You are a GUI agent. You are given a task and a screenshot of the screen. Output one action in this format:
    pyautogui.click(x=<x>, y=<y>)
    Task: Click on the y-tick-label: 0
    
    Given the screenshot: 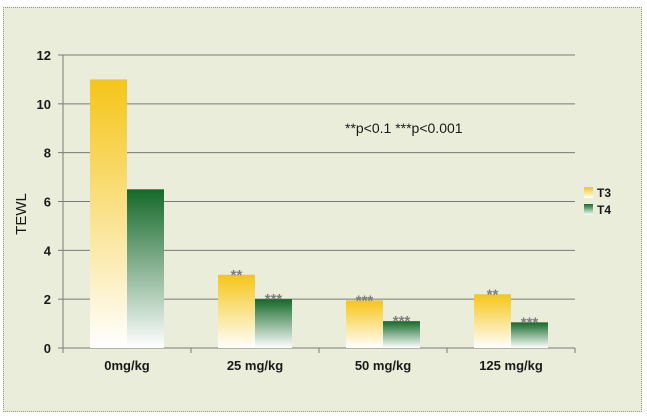 What is the action you would take?
    pyautogui.click(x=47, y=348)
    